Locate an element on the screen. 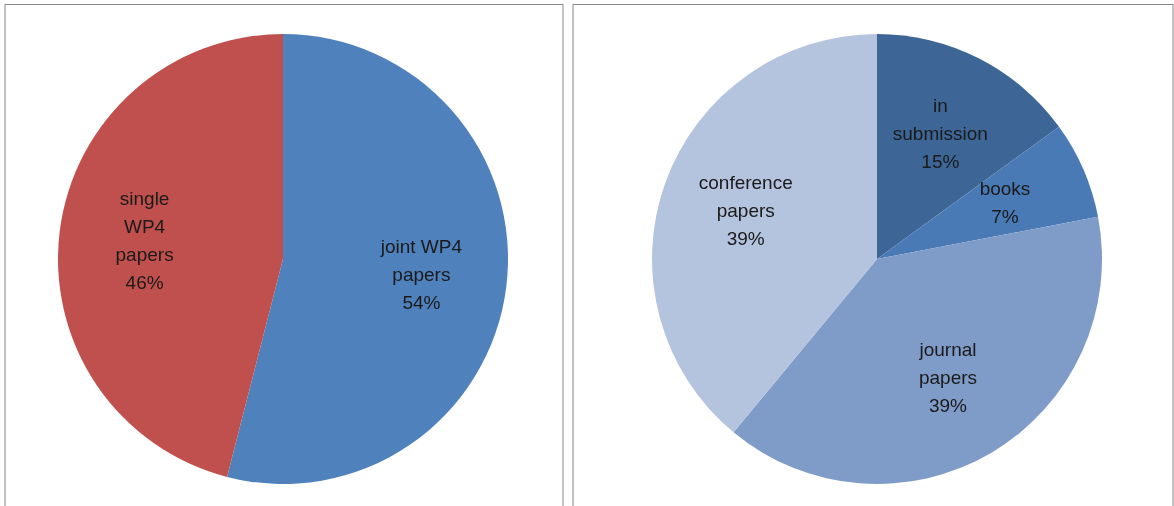  data-label: 54% is located at coordinates (421, 303).